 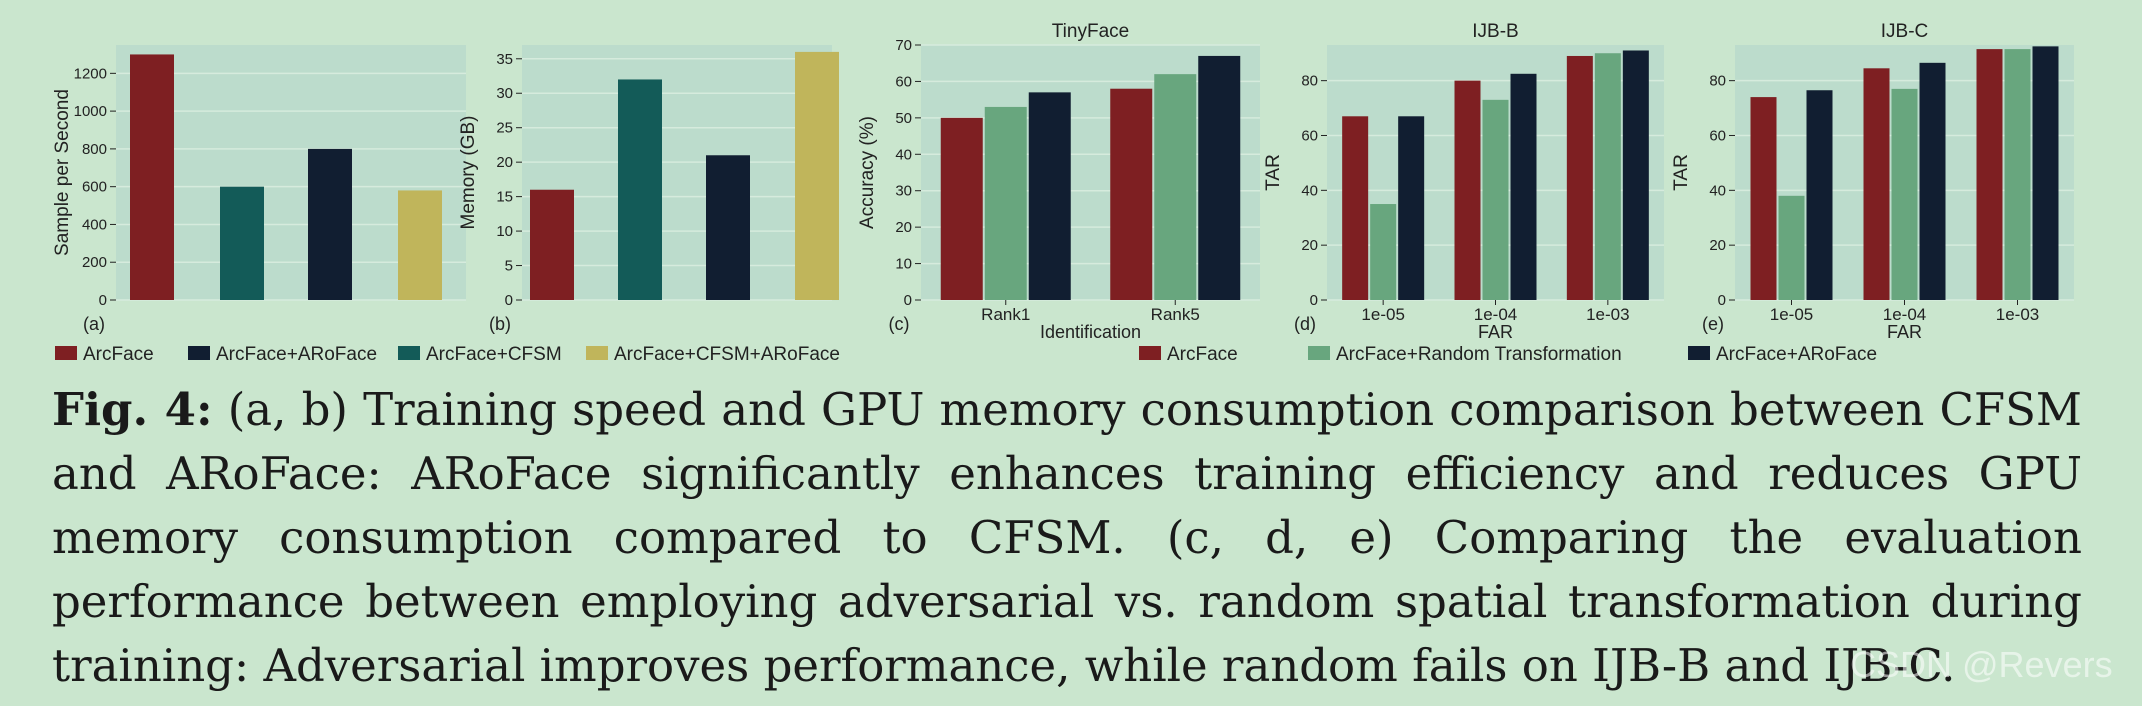 I want to click on chart-c-xtick-label: Rank1, so click(x=1005, y=314).